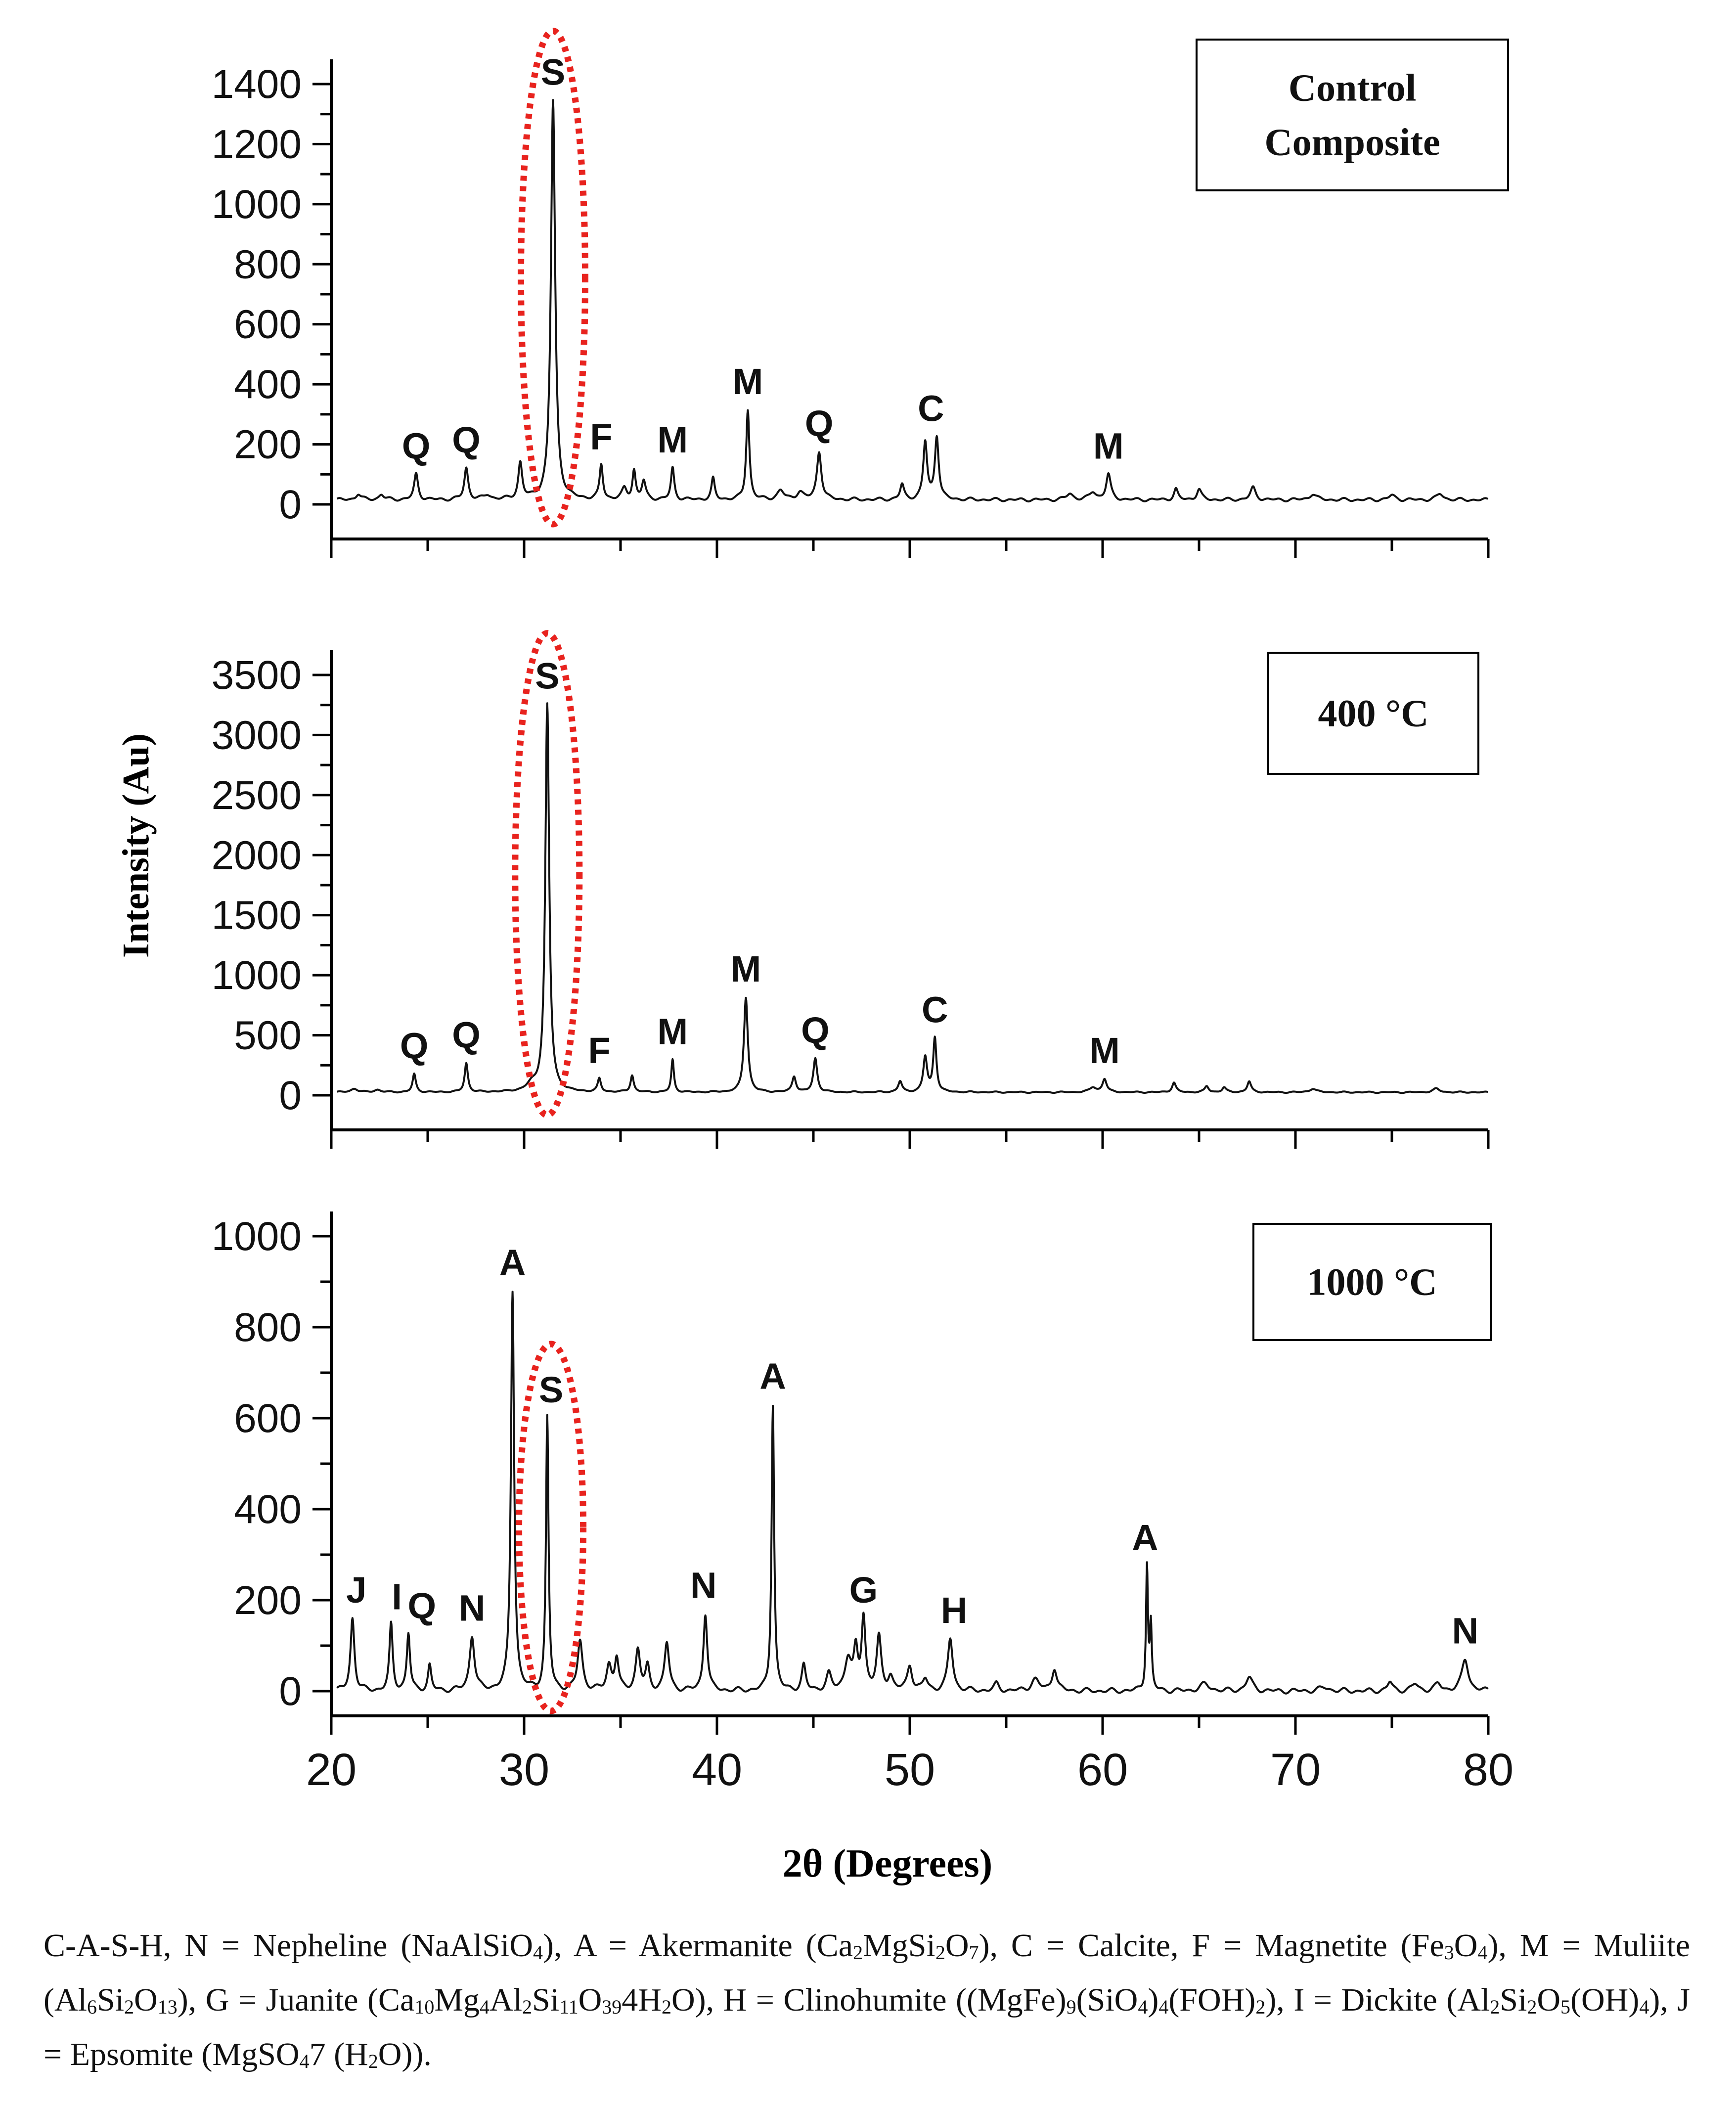 Image resolution: width=1736 pixels, height=2108 pixels. What do you see at coordinates (506, 2000) in the screenshot?
I see `caption-segment: Al` at bounding box center [506, 2000].